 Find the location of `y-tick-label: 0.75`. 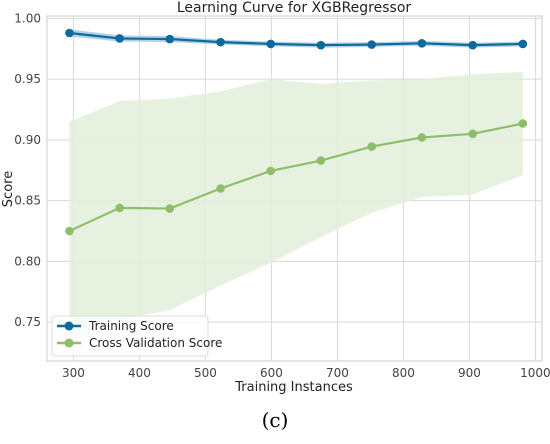

y-tick-label: 0.75 is located at coordinates (27, 322).